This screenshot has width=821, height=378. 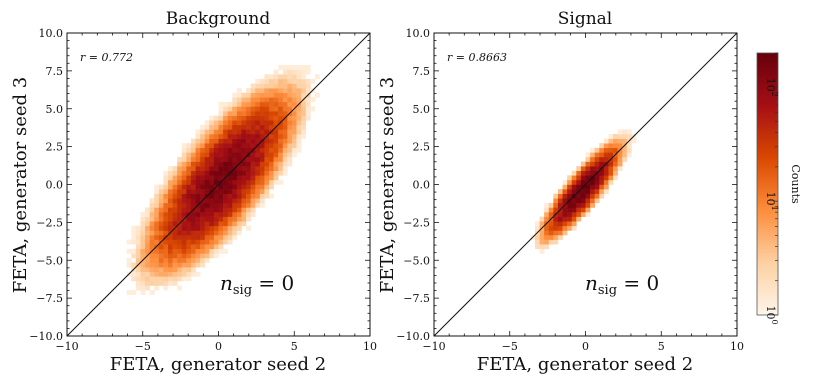 What do you see at coordinates (49, 260) in the screenshot?
I see `y-tick-label: −5.0` at bounding box center [49, 260].